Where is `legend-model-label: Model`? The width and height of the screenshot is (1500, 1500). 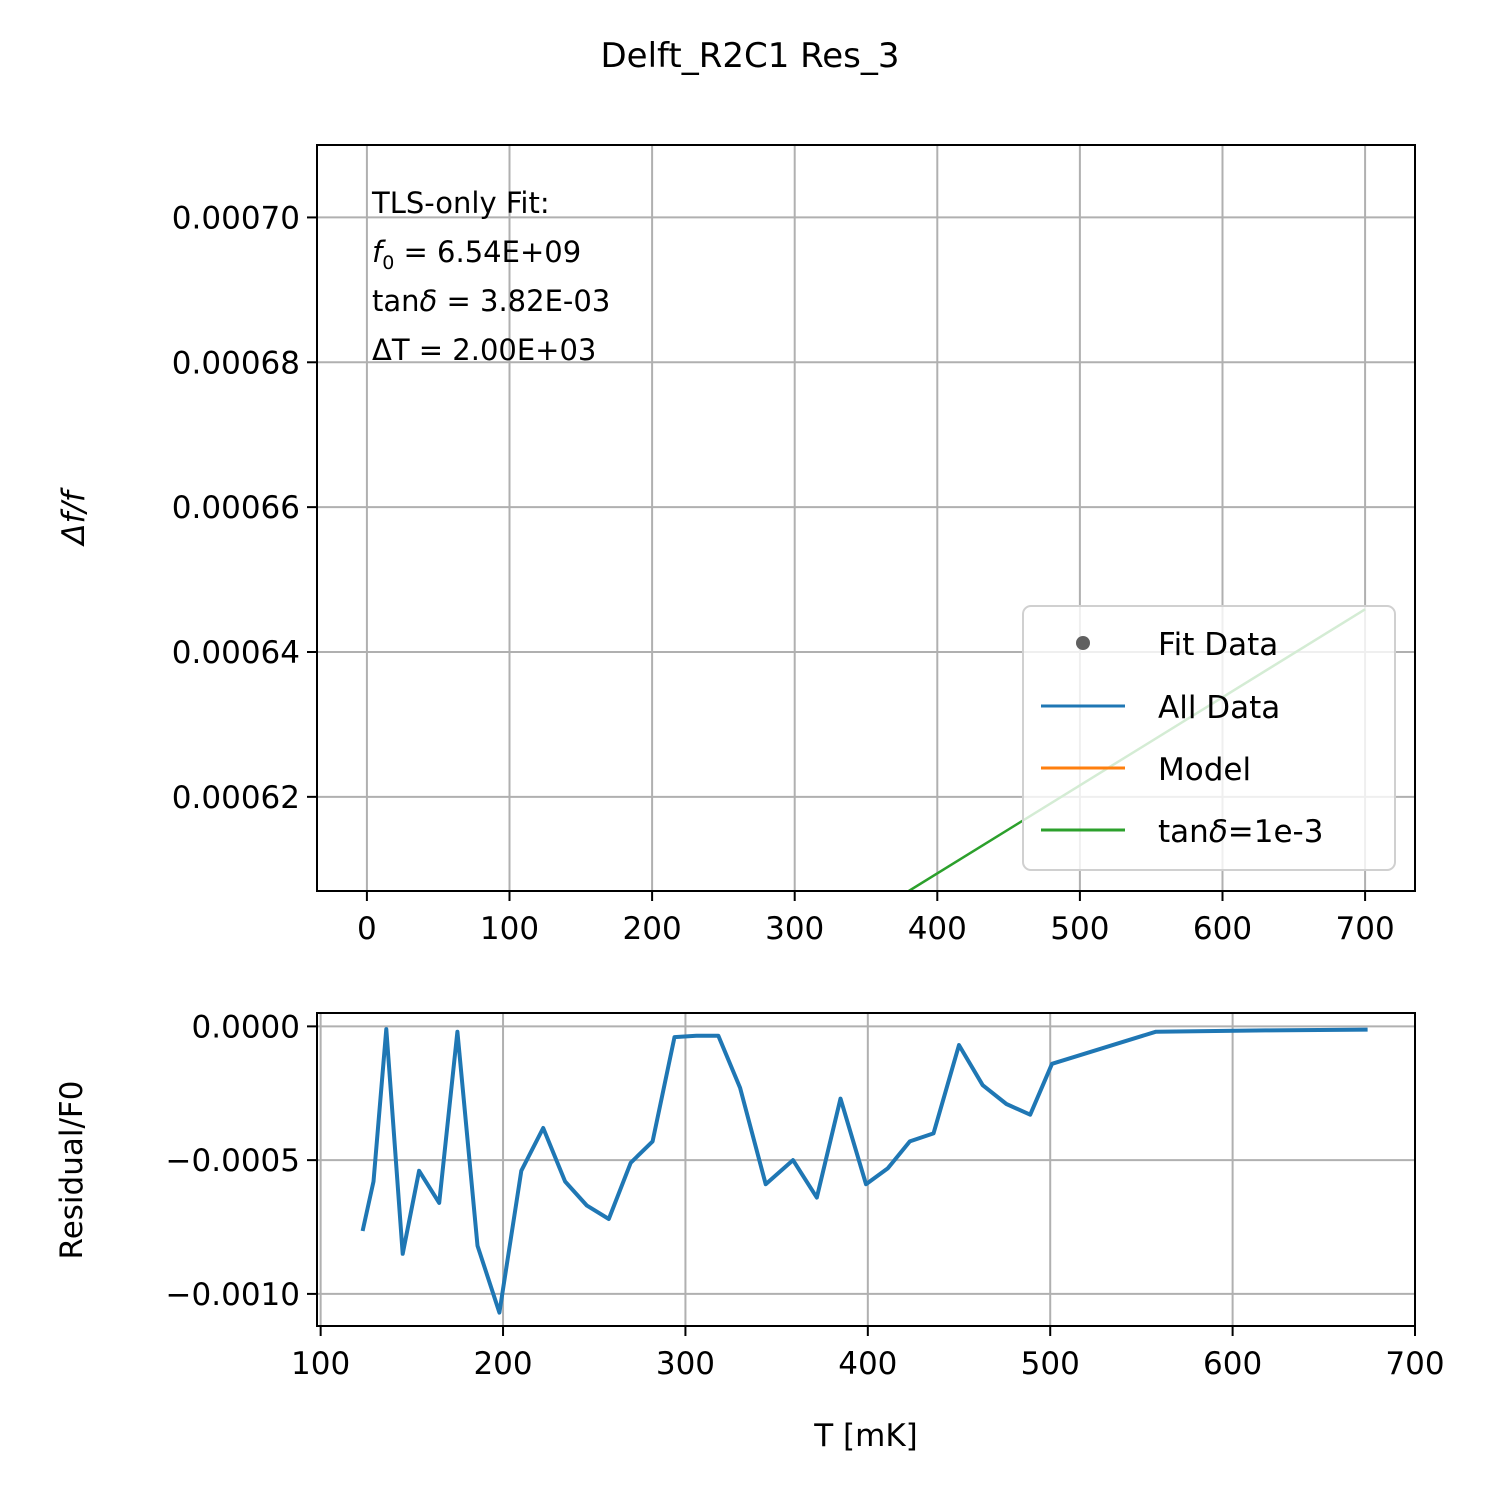
legend-model-label: Model is located at coordinates (1204, 770).